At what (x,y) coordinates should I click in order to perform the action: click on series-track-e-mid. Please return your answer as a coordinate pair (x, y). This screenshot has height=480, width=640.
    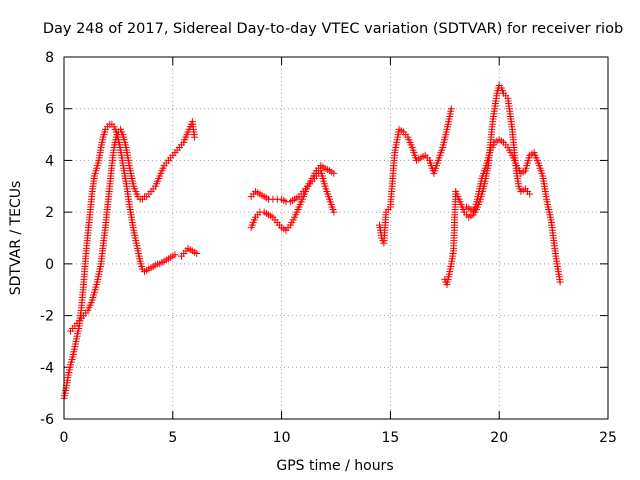
    Looking at the image, I should click on (292, 198).